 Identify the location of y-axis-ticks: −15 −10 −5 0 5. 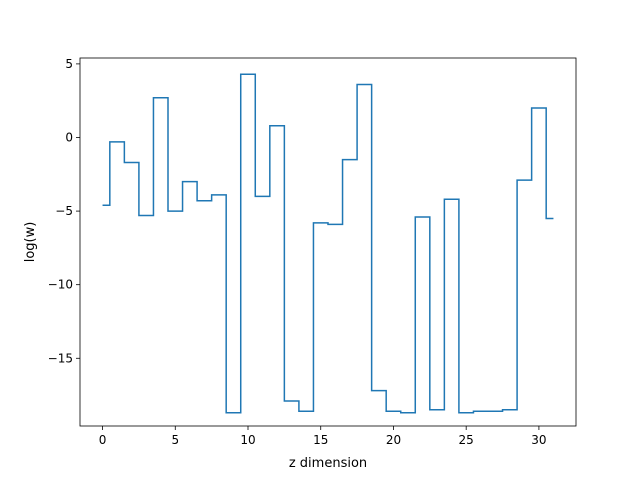
(64, 211).